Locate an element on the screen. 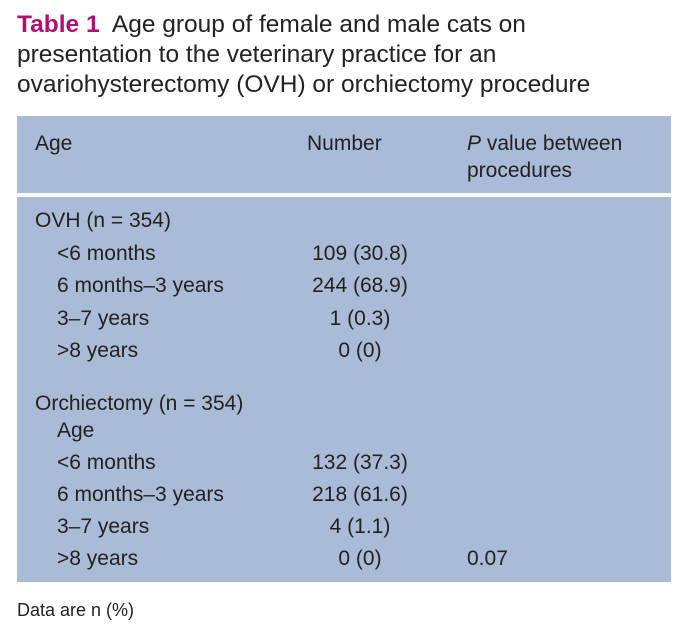  number-cell: 132 (37.3) is located at coordinates (360, 462).